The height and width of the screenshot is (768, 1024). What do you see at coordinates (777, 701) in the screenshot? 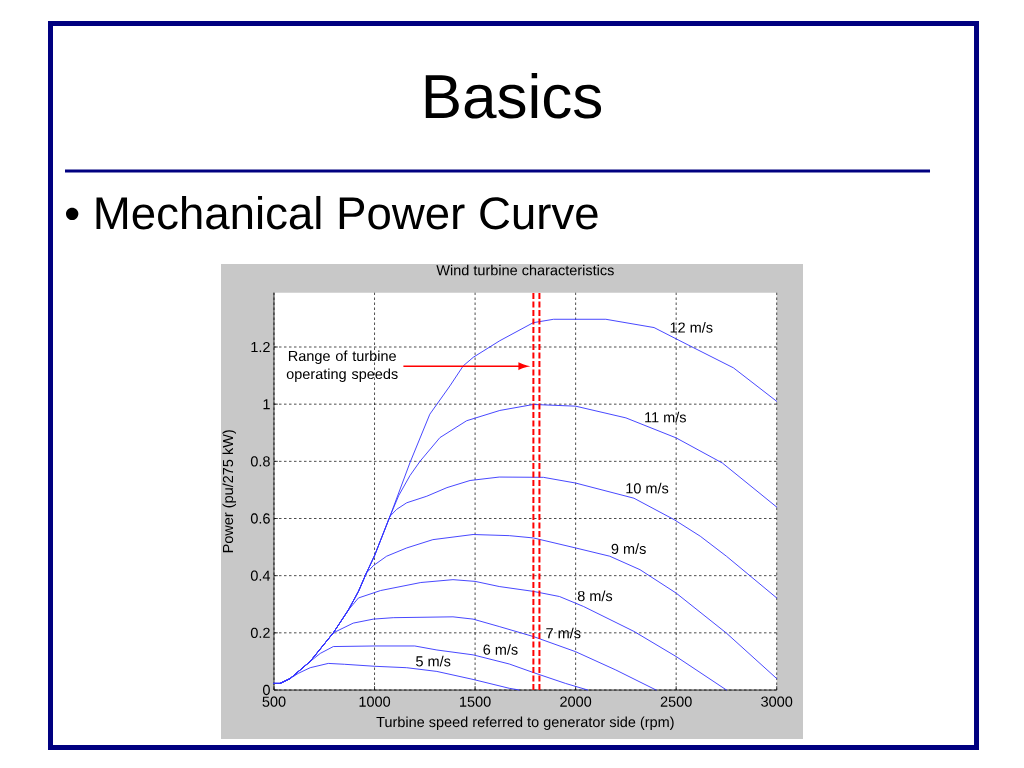
I see `x-tick-label: 3000` at bounding box center [777, 701].